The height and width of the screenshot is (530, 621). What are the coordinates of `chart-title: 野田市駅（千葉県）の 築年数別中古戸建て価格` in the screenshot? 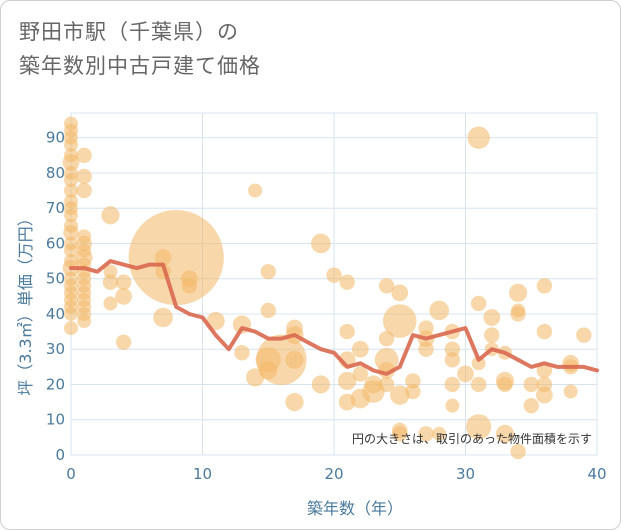 It's located at (140, 49).